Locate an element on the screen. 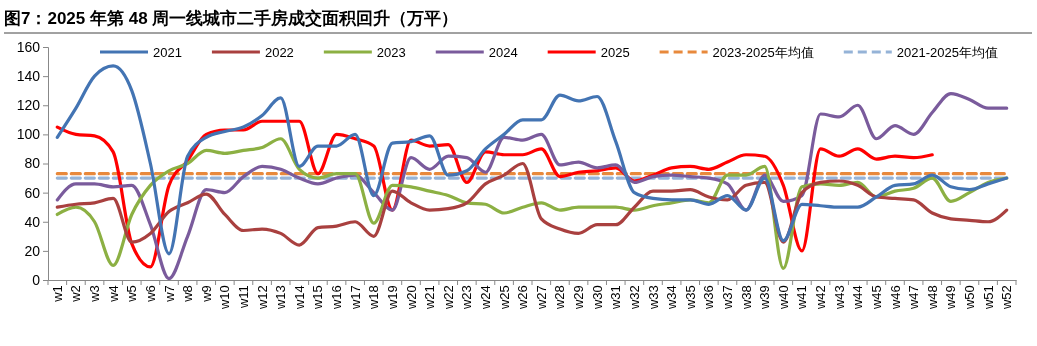  x-tick-label: w8 is located at coordinates (188, 294).